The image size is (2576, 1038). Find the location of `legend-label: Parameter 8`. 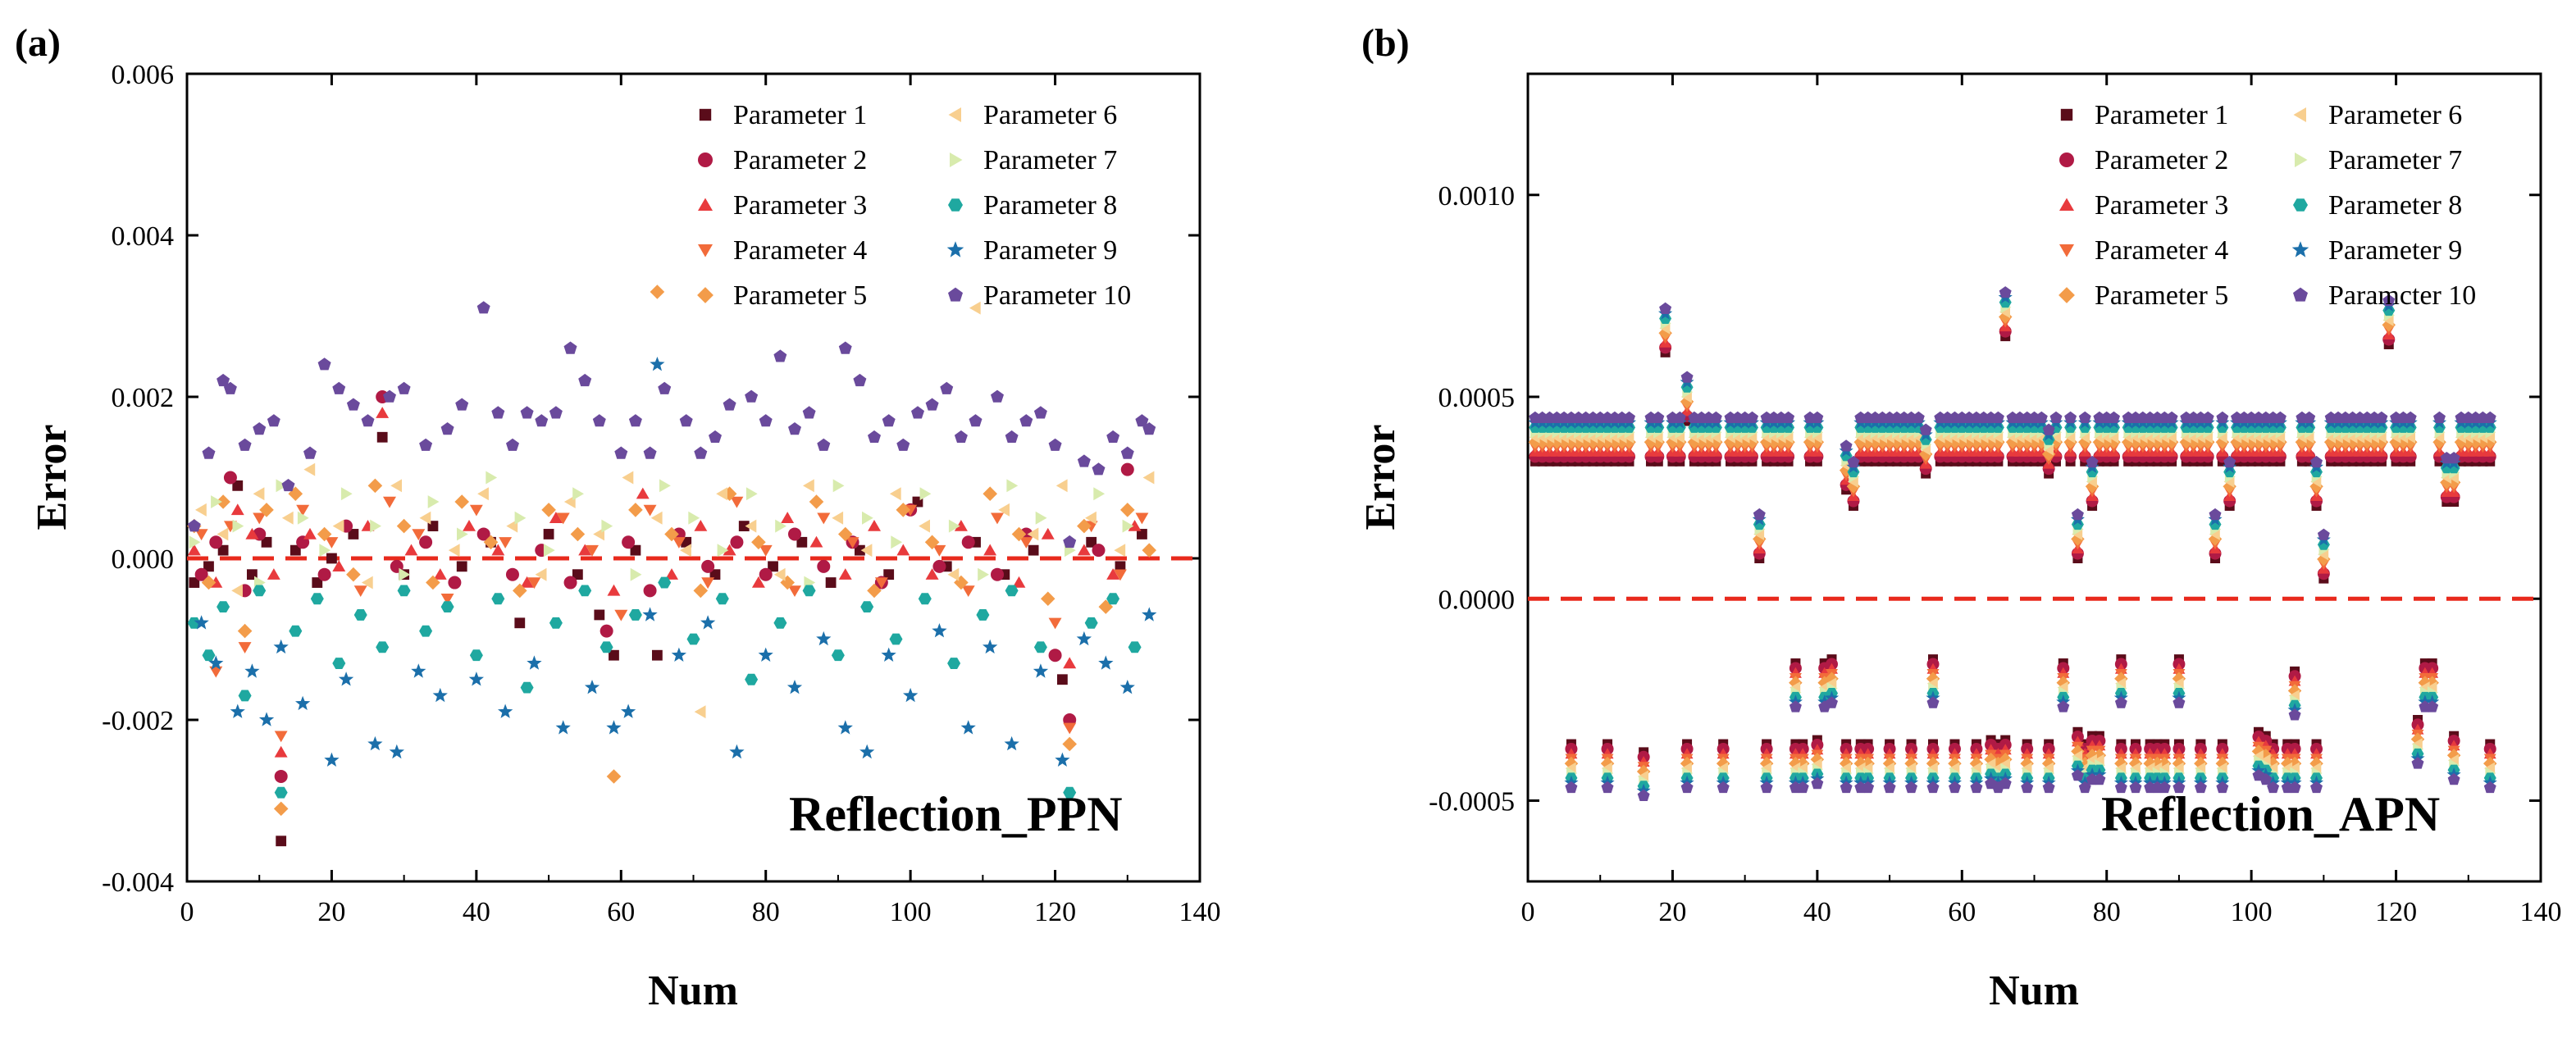

legend-label: Parameter 8 is located at coordinates (2395, 205).